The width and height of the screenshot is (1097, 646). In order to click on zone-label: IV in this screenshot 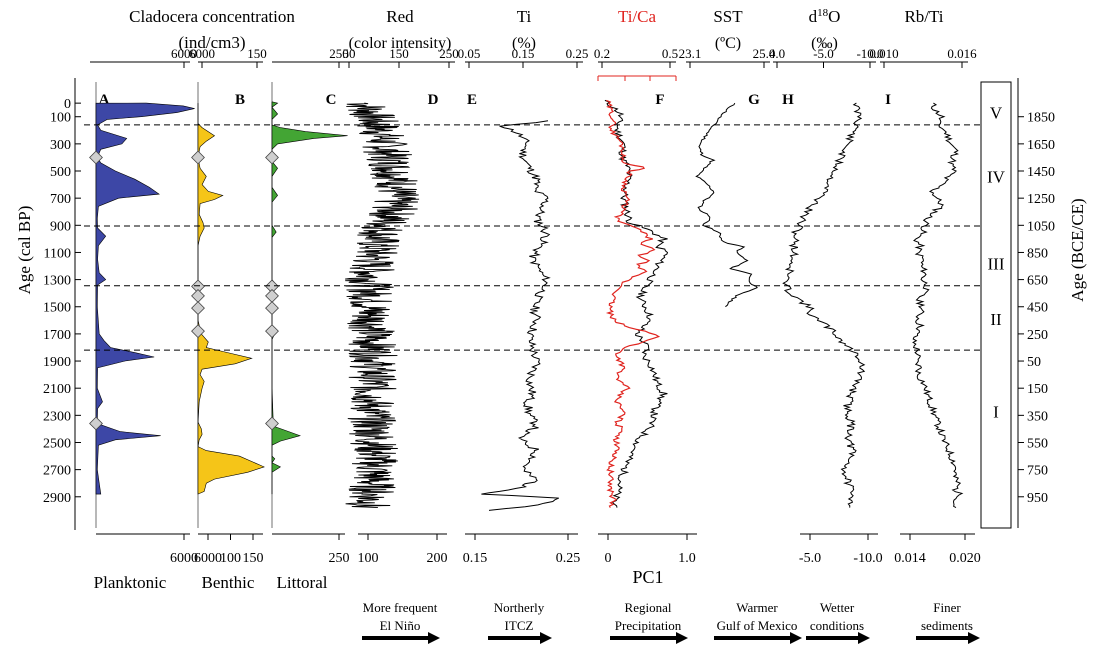, I will do `click(996, 176)`.